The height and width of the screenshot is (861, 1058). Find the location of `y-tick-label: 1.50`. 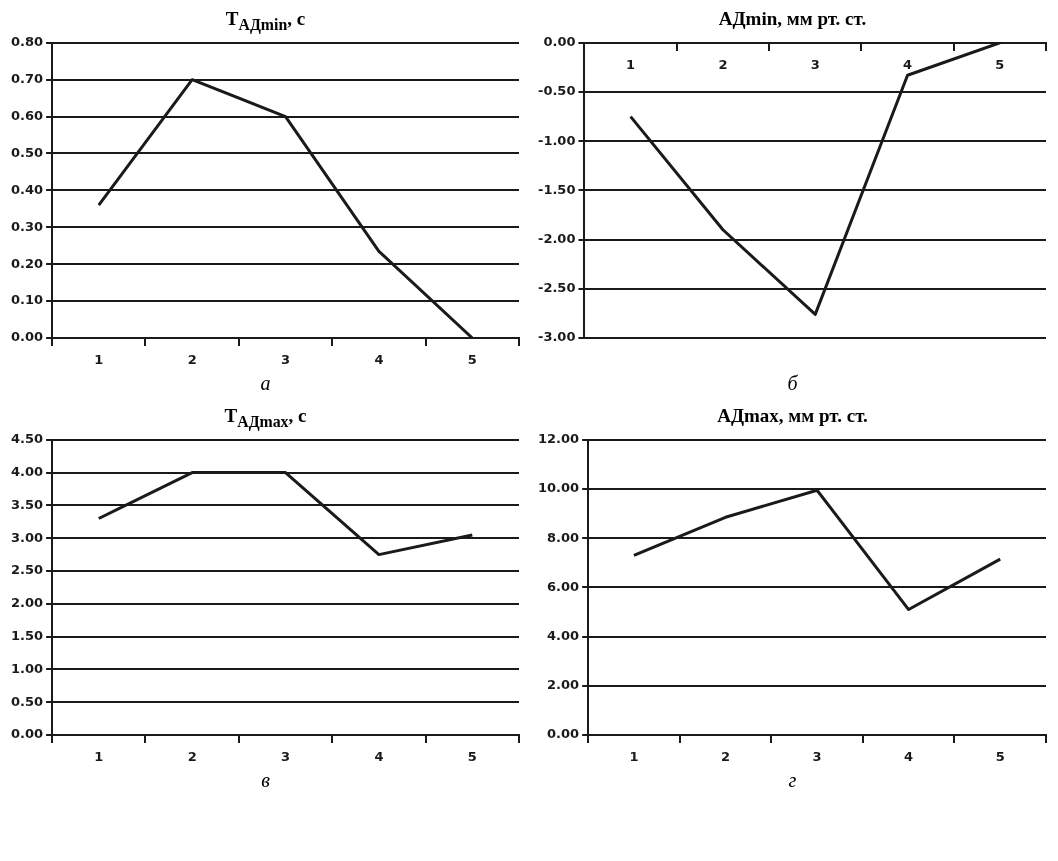

y-tick-label: 1.50 is located at coordinates (27, 635).